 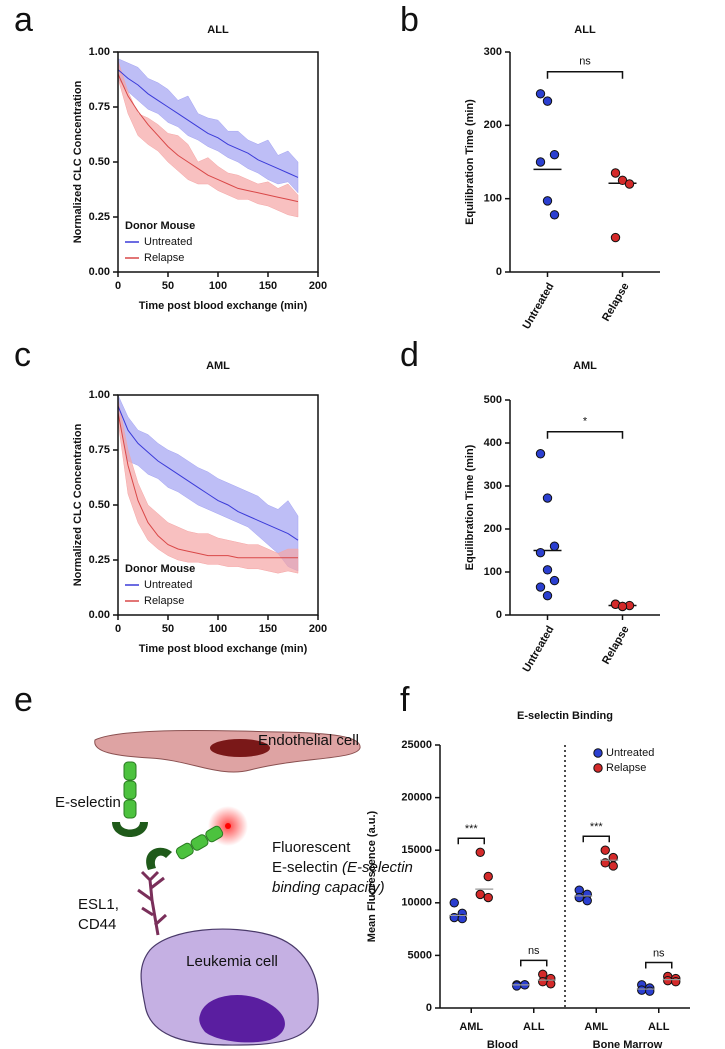 I want to click on significance: *, so click(x=585, y=422).